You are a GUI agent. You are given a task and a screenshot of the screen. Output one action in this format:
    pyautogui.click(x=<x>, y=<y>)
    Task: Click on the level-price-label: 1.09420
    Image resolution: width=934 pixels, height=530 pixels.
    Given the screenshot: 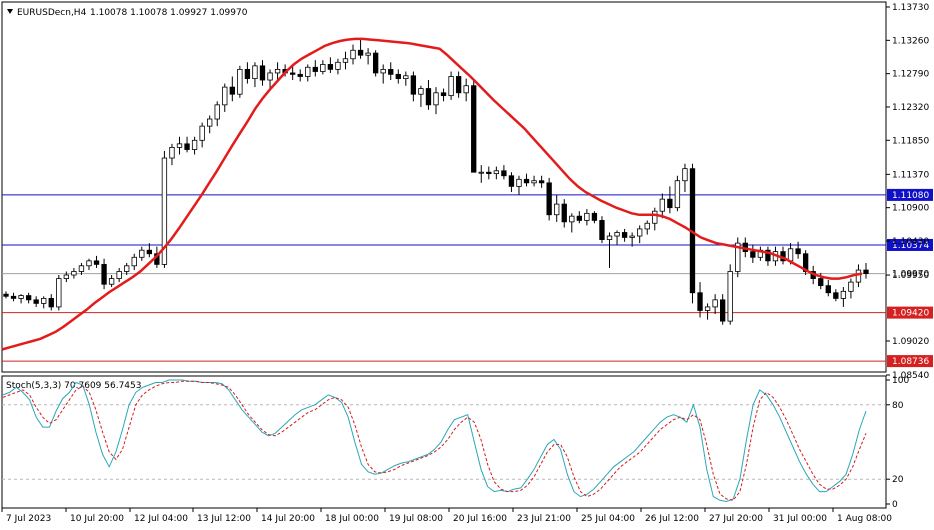 What is the action you would take?
    pyautogui.click(x=910, y=314)
    